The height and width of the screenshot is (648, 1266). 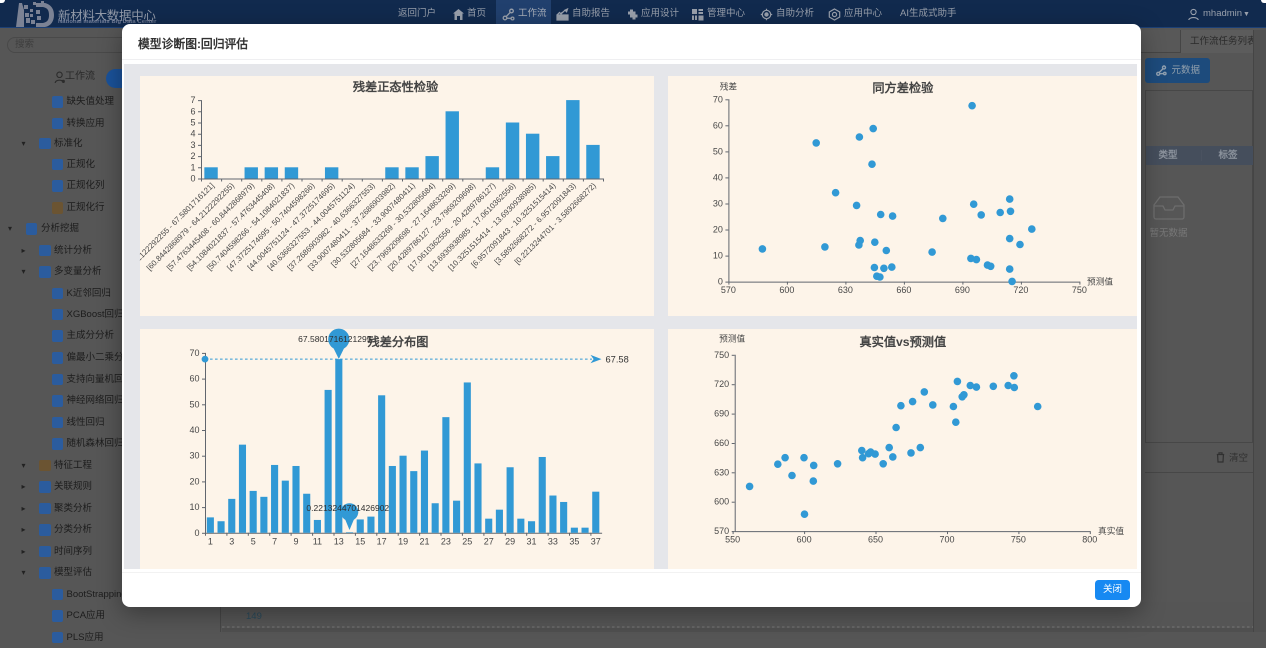 What do you see at coordinates (424, 541) in the screenshot?
I see `svg-text: 21` at bounding box center [424, 541].